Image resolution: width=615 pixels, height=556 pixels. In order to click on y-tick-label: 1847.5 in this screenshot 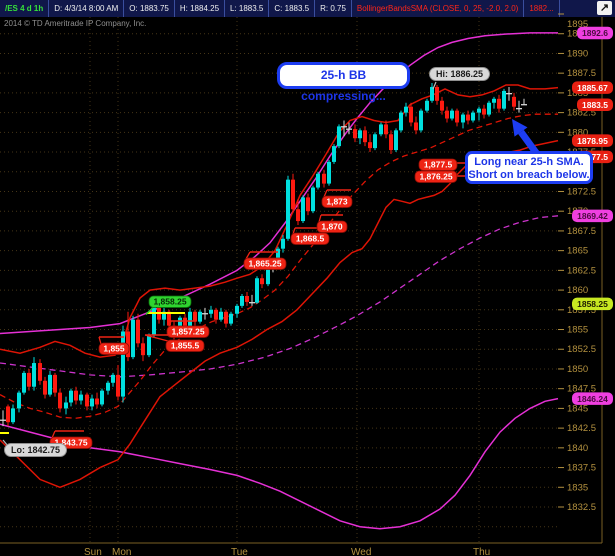, I will do `click(581, 389)`.